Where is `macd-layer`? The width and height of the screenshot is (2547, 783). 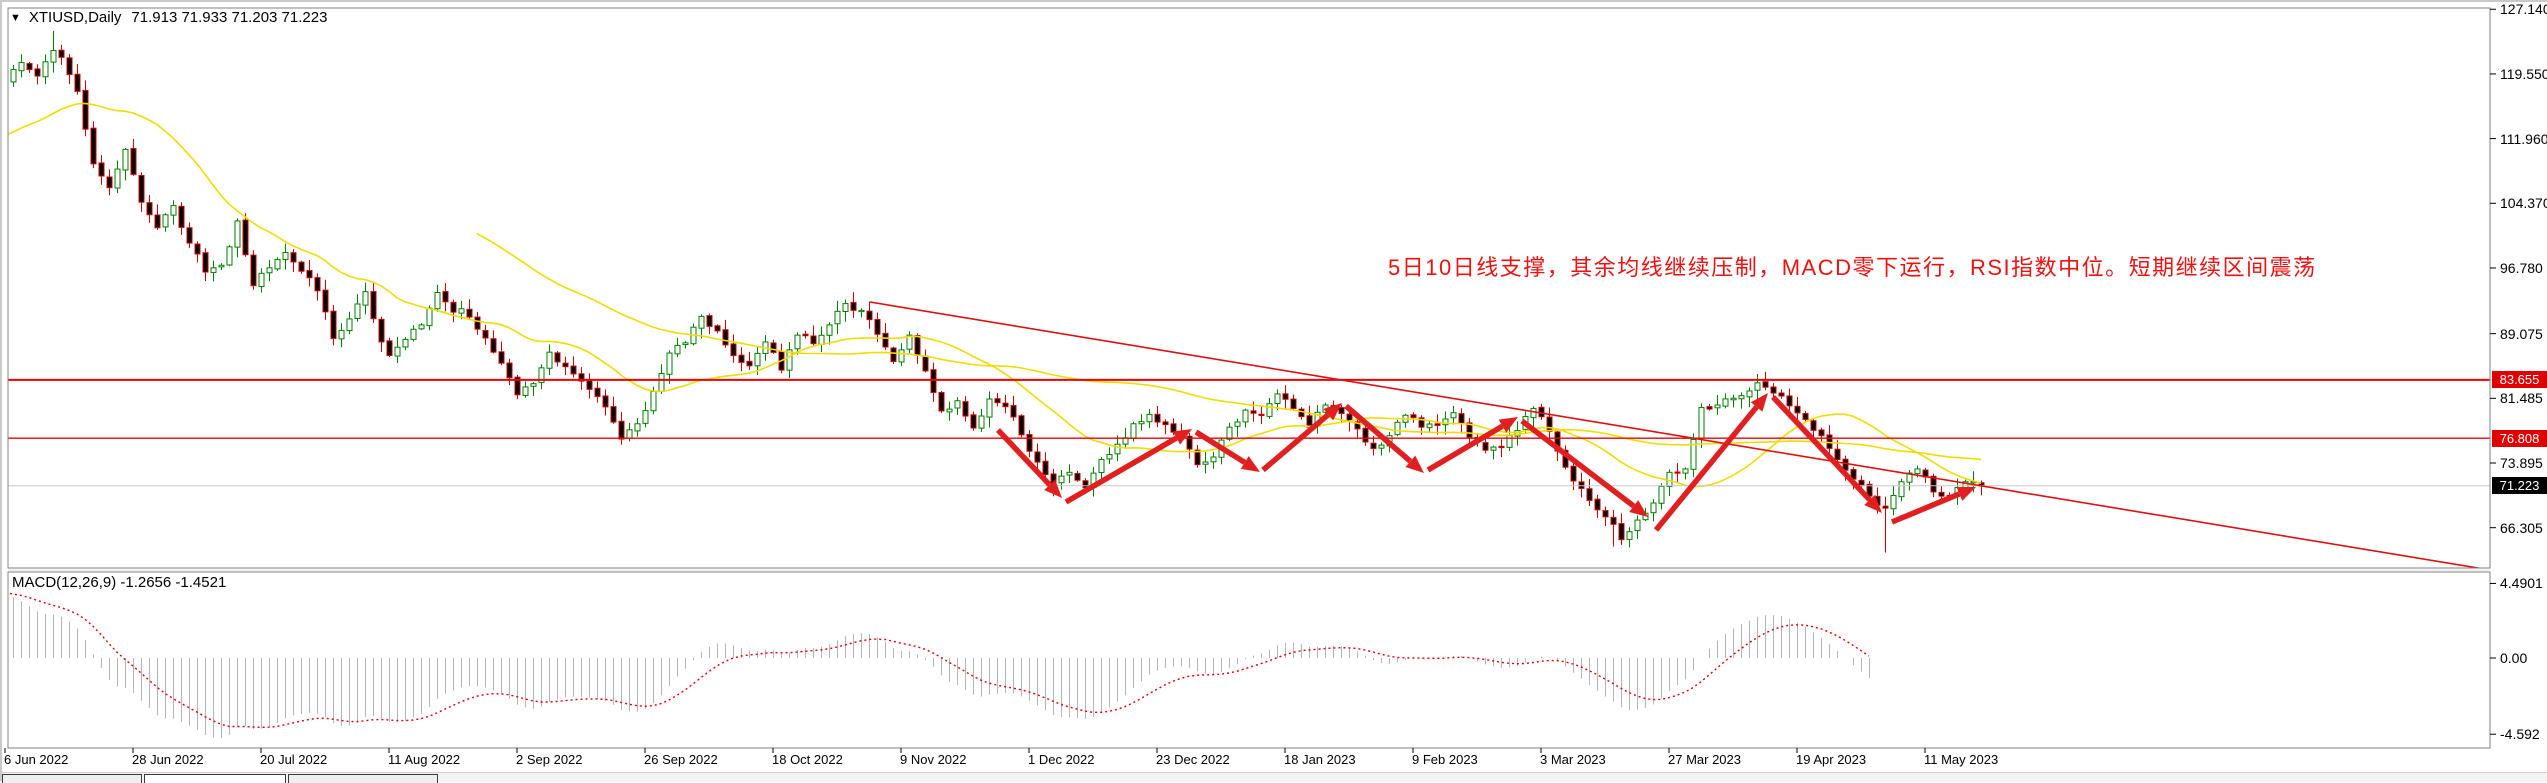
macd-layer is located at coordinates (939, 665).